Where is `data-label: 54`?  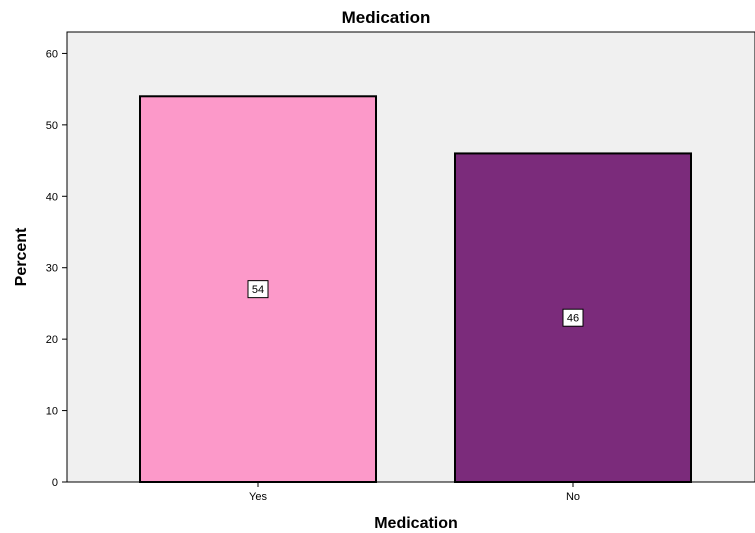
data-label: 54 is located at coordinates (258, 290).